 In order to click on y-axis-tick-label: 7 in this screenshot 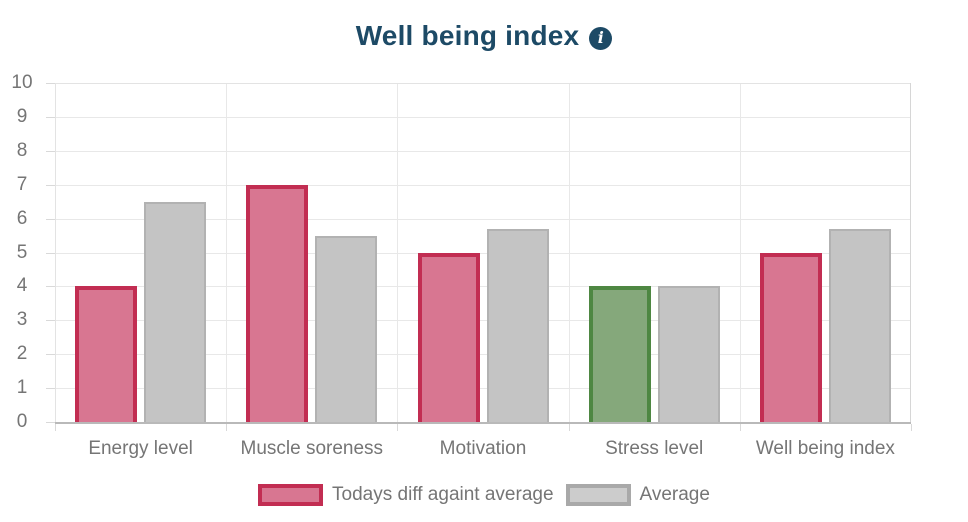, I will do `click(22, 184)`.